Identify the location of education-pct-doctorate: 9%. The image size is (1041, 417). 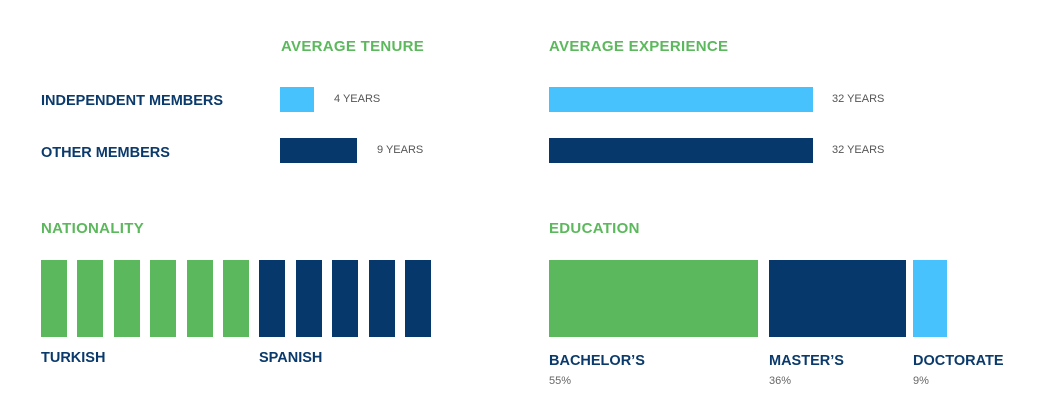
(921, 381).